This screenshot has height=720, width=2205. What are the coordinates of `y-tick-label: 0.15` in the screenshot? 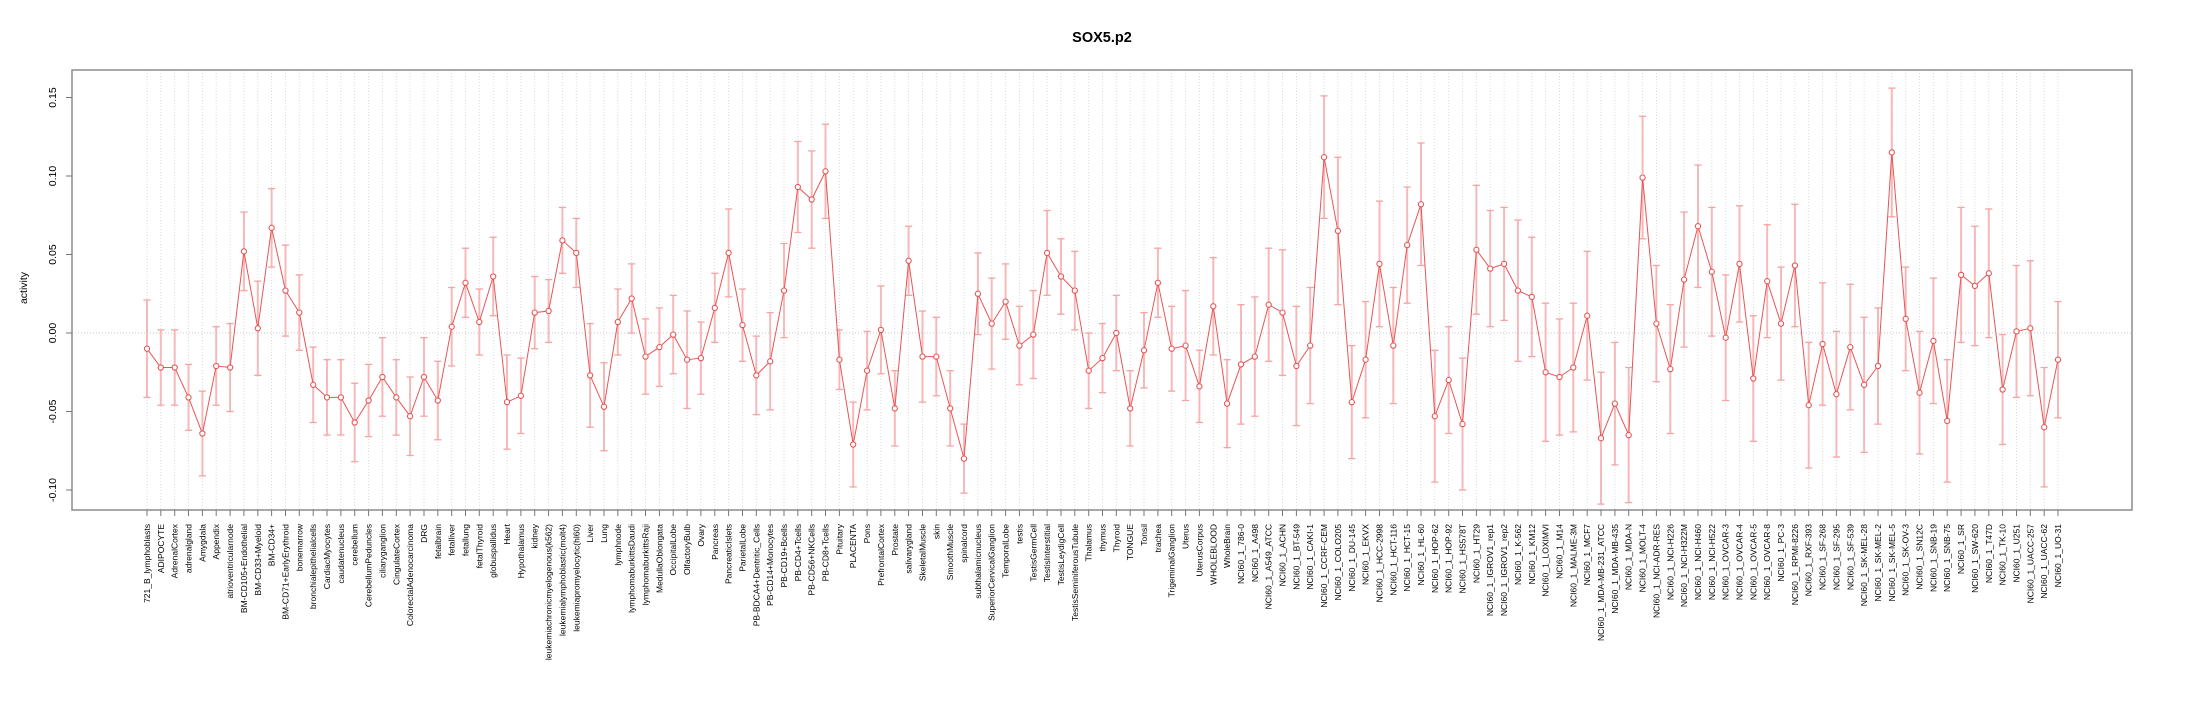 It's located at (53, 97).